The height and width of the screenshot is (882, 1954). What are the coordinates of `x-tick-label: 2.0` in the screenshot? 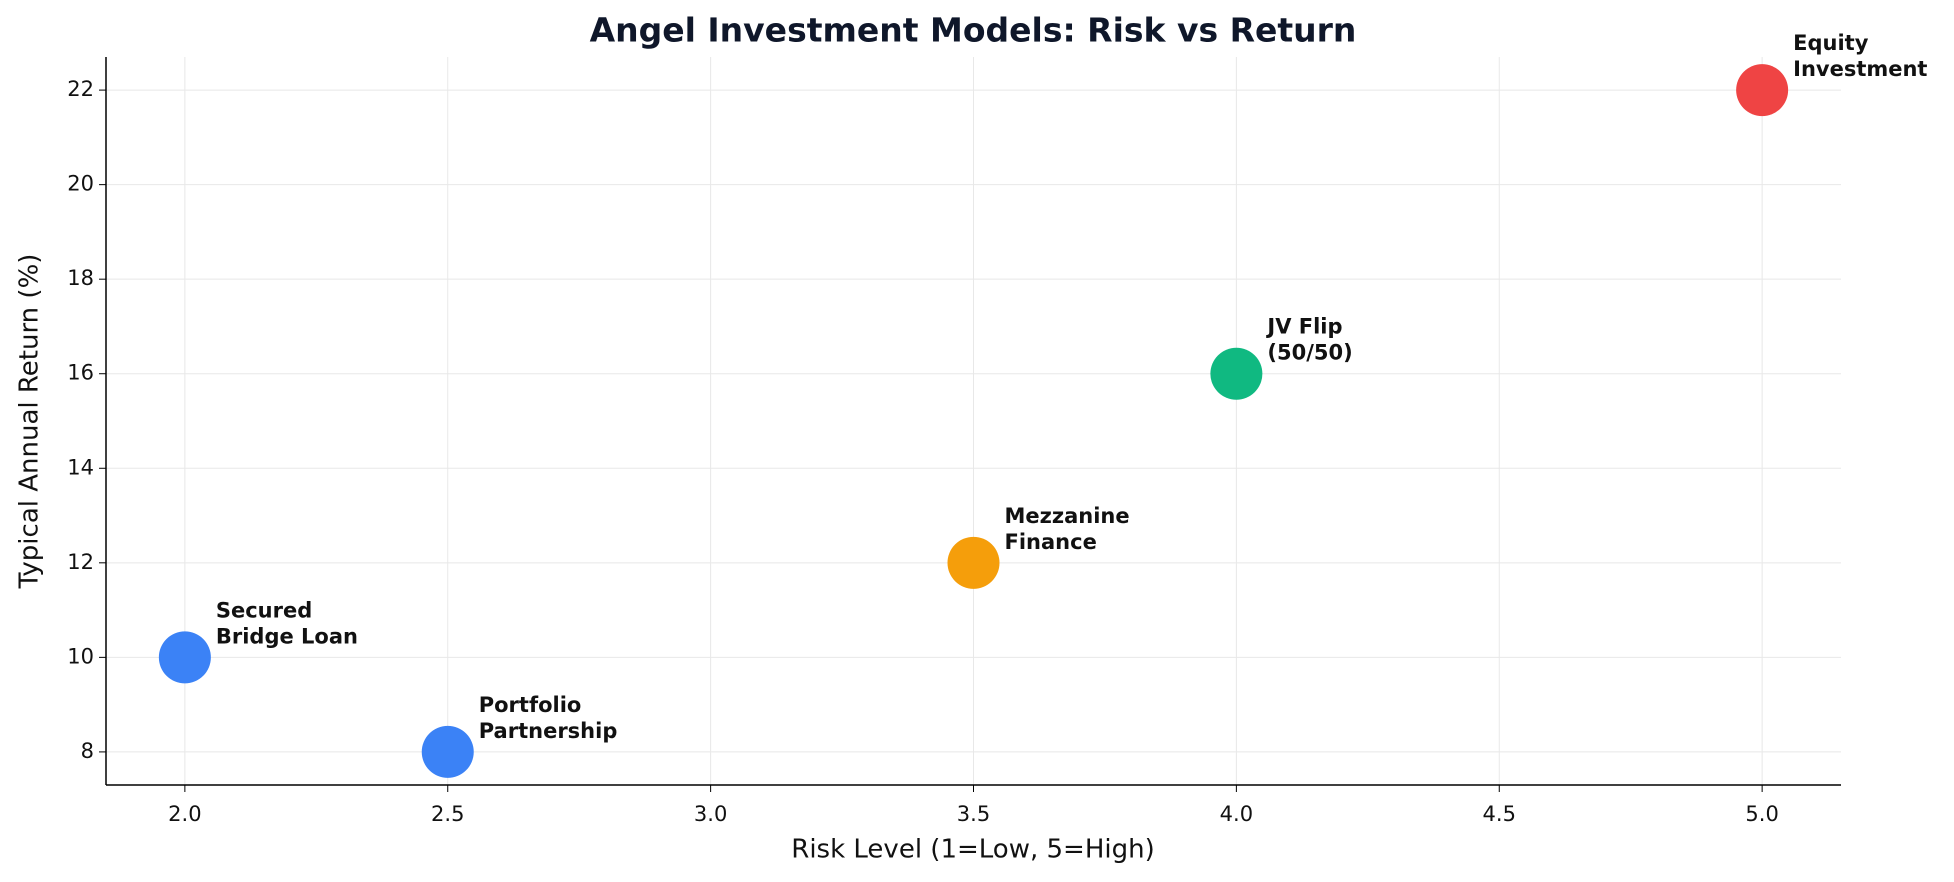 It's located at (184, 814).